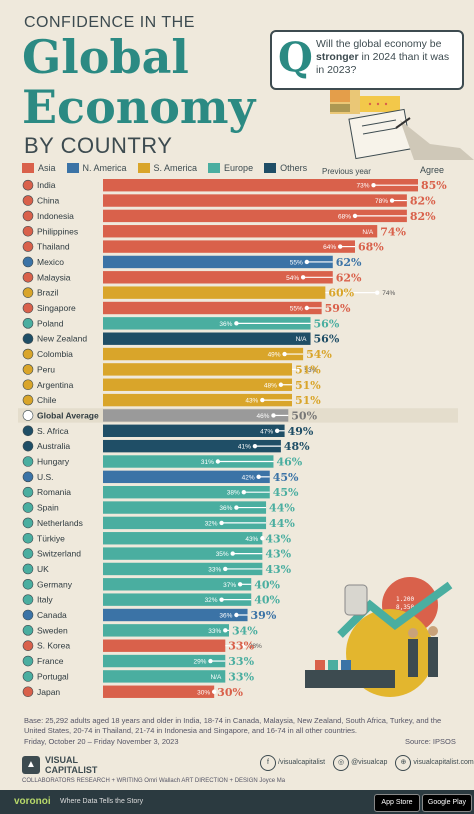  What do you see at coordinates (52, 615) in the screenshot?
I see `country-label: Canada` at bounding box center [52, 615].